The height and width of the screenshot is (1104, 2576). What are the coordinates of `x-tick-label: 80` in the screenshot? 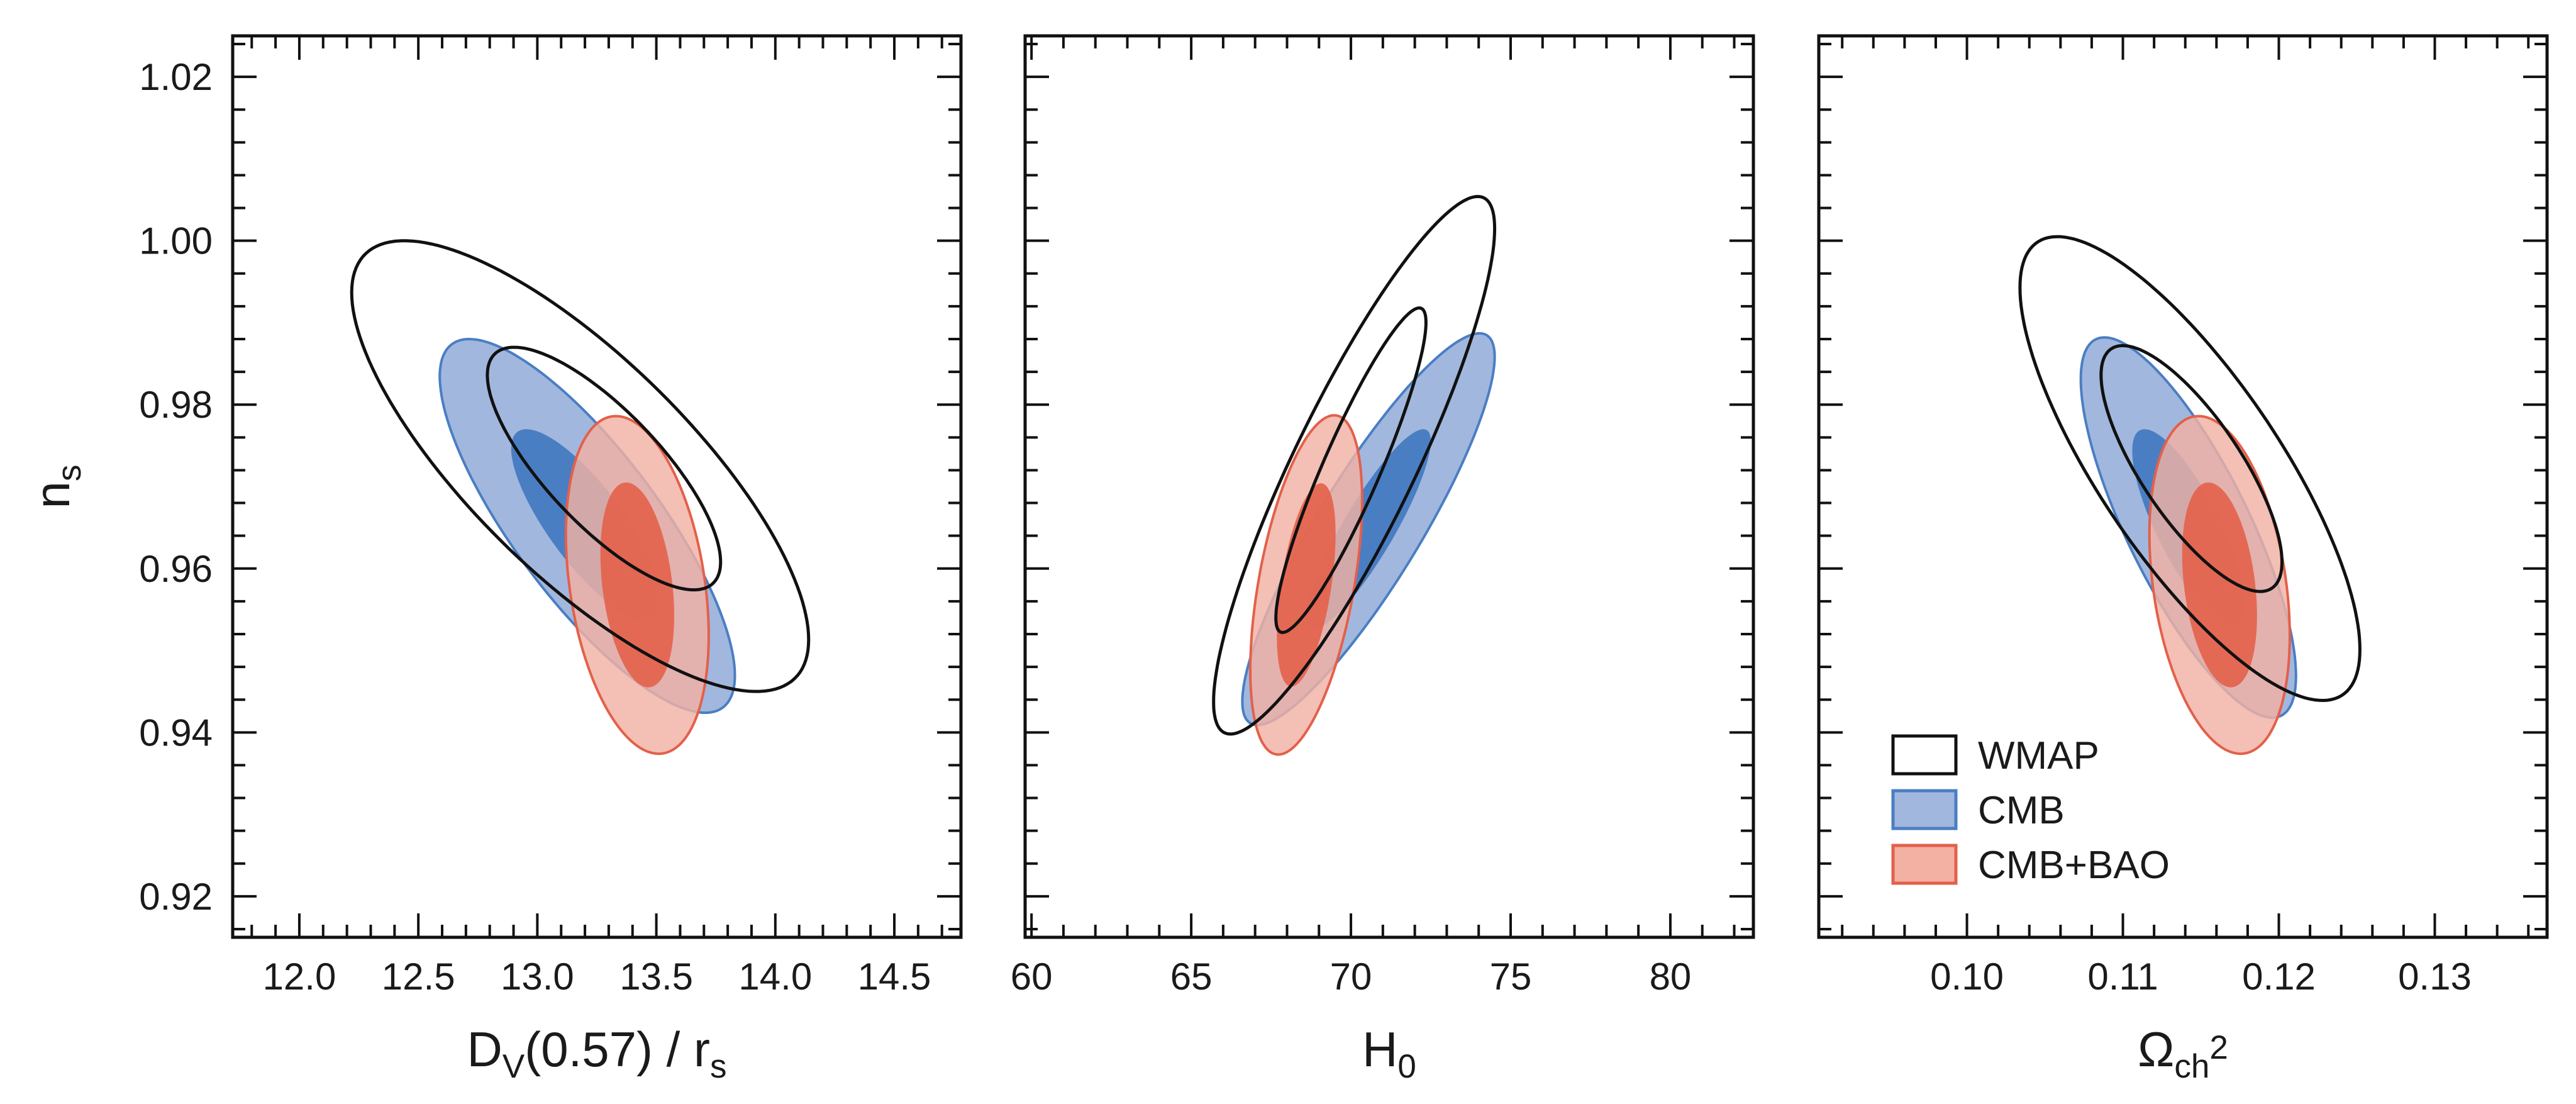 It's located at (1671, 977).